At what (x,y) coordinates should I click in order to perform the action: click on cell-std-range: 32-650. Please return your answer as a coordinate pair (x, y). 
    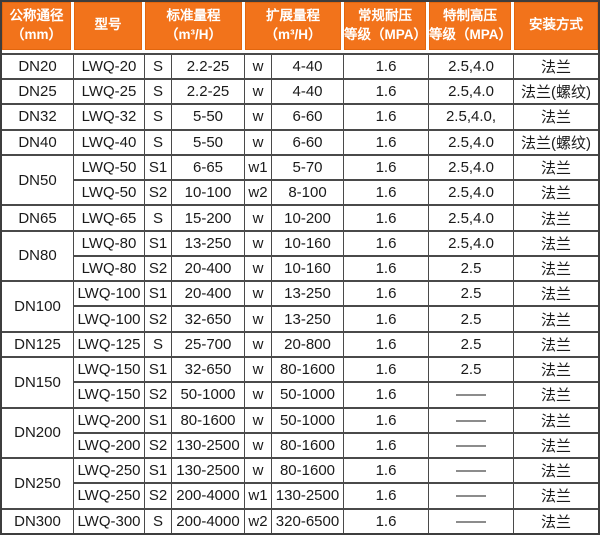
    Looking at the image, I should click on (208, 318).